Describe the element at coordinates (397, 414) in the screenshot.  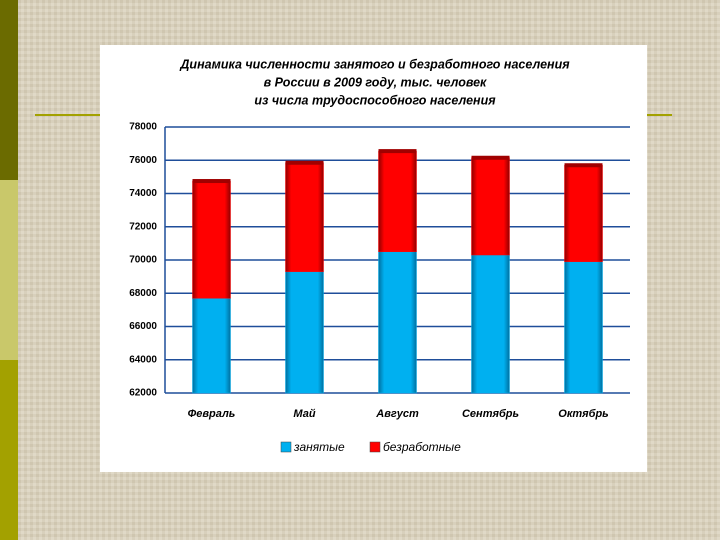
I see `x-tick-label: Август` at that location.